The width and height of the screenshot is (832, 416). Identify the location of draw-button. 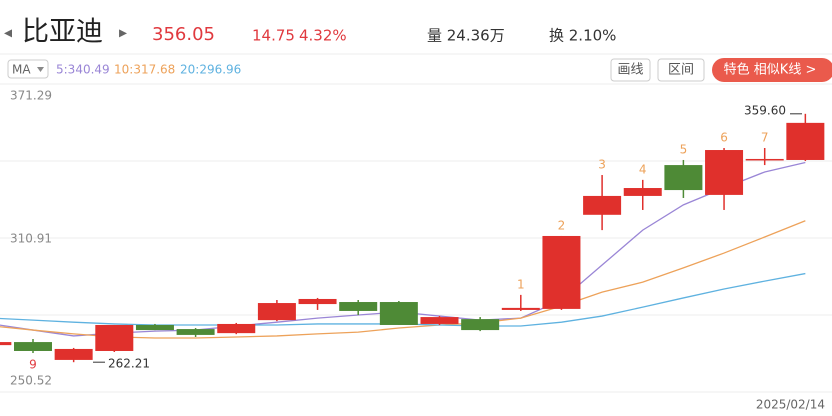
(630, 70).